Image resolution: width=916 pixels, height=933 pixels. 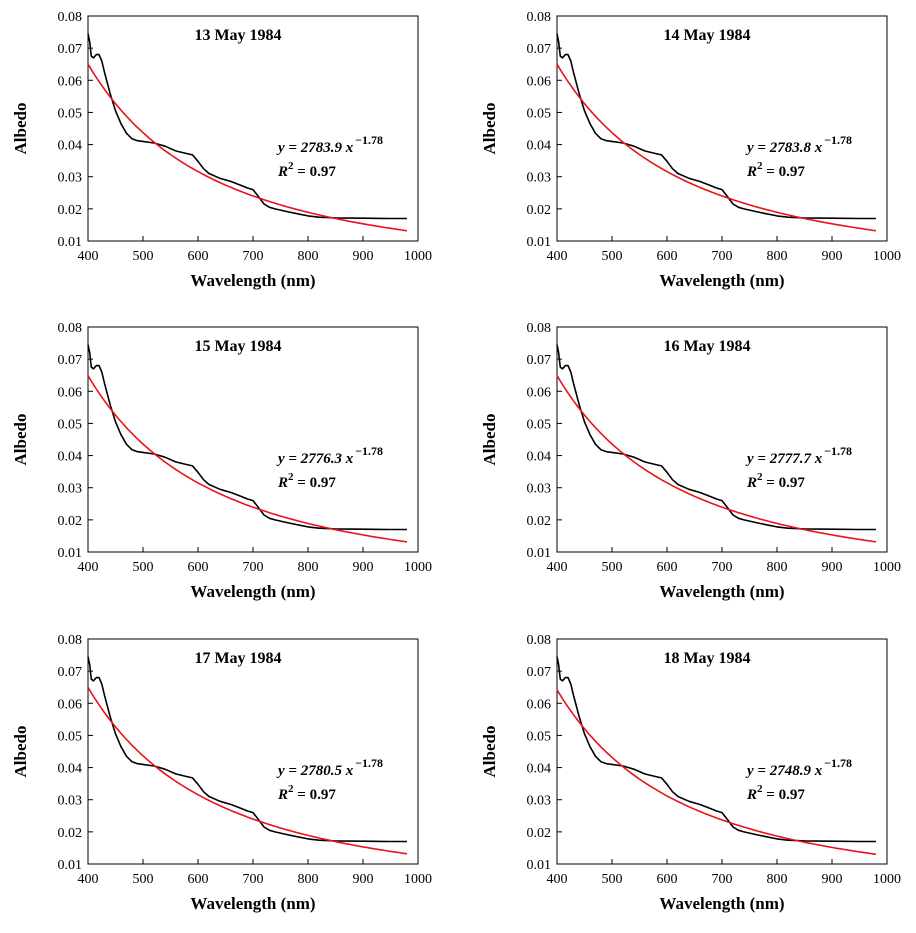 I want to click on fit-equation: y = 2776.3 x −1.78, so click(x=329, y=455).